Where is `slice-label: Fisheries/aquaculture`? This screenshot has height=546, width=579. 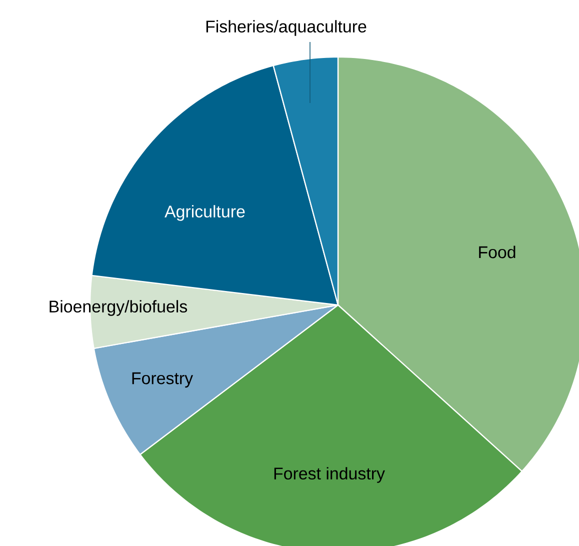
slice-label: Fisheries/aquaculture is located at coordinates (286, 28).